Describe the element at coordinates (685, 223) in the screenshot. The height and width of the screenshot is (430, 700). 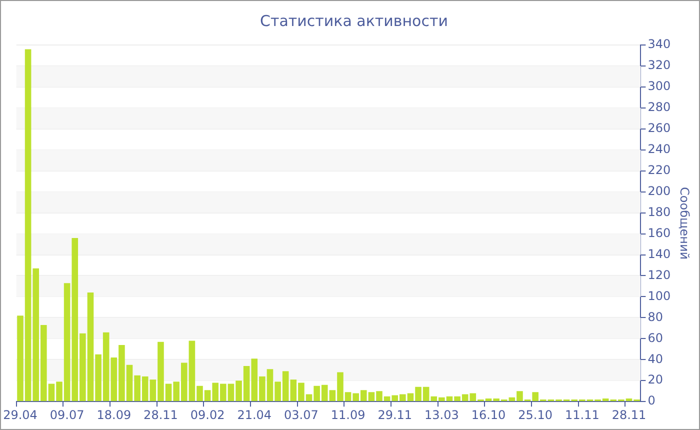
I see `y-axis-title: Сообщений` at that location.